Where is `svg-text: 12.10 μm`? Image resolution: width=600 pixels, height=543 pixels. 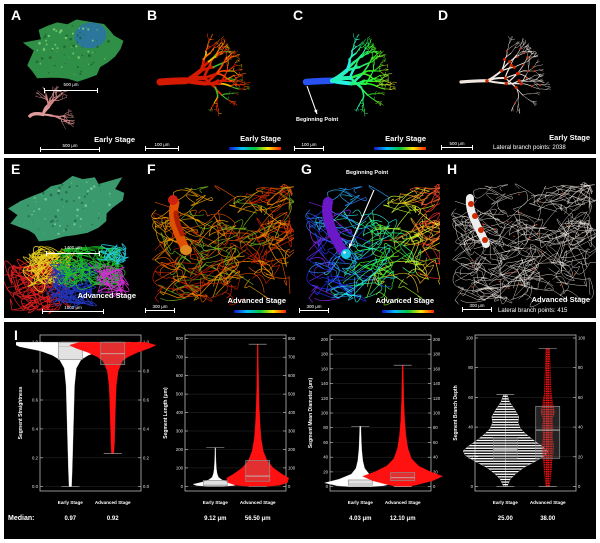 svg-text: 12.10 μm is located at coordinates (403, 519).